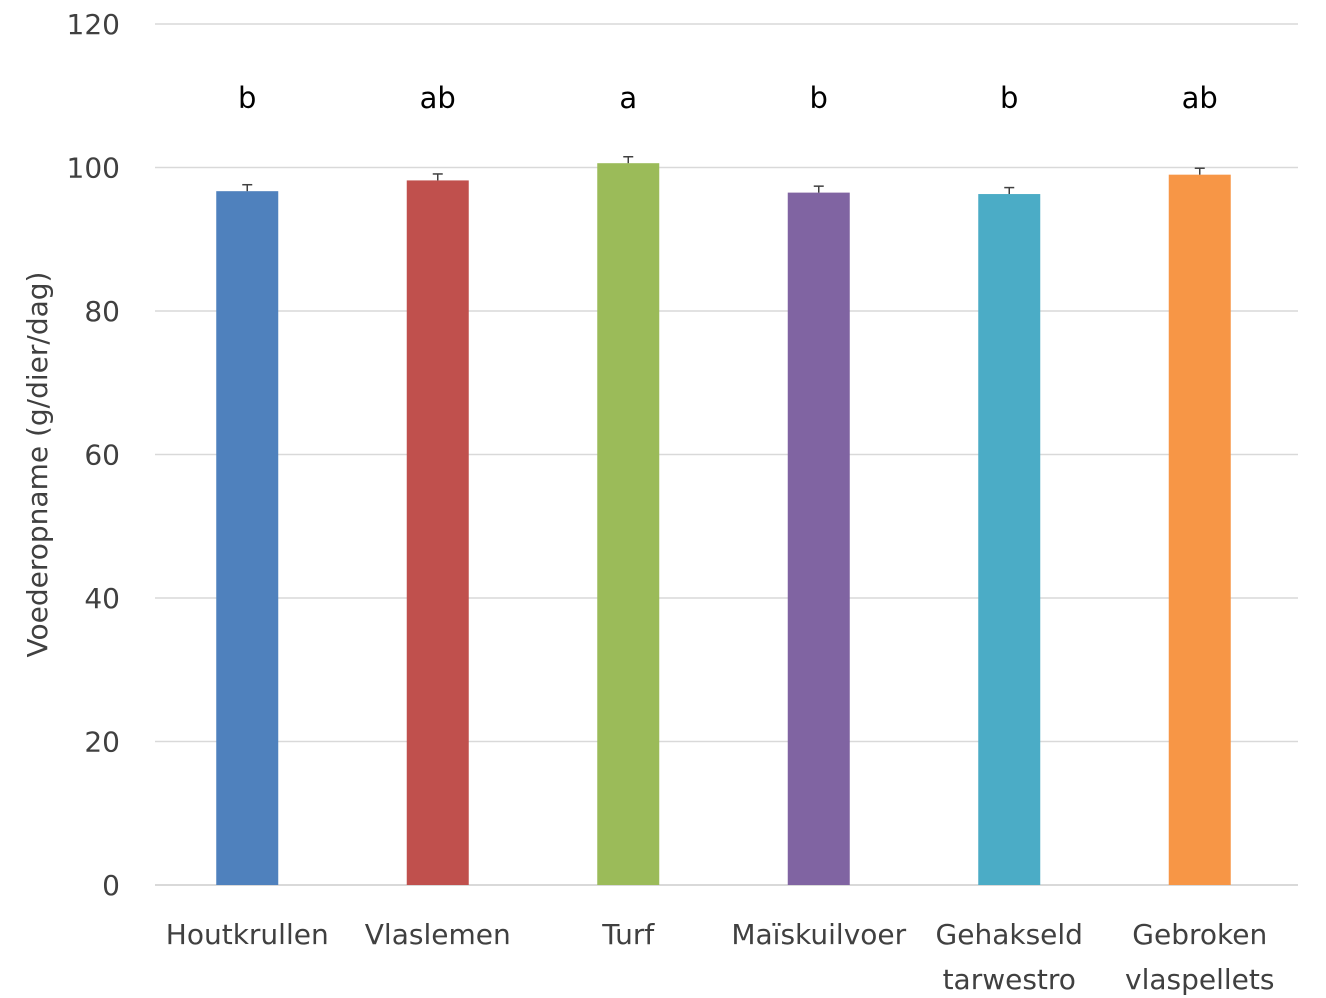 The image size is (1326, 998). I want to click on y-tick-label: 20, so click(102, 742).